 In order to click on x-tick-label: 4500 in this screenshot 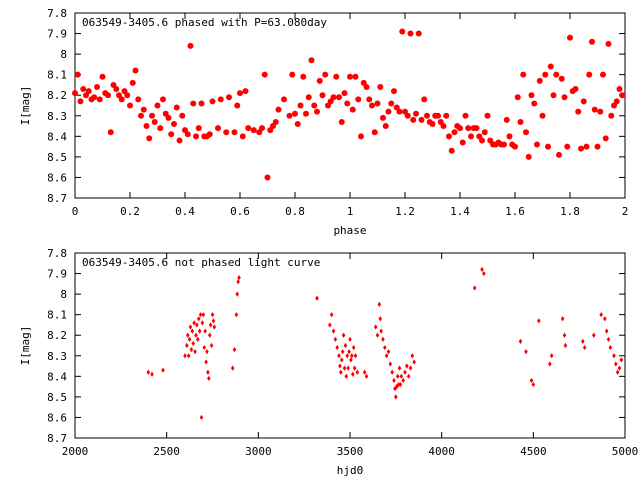, I will do `click(533, 451)`.